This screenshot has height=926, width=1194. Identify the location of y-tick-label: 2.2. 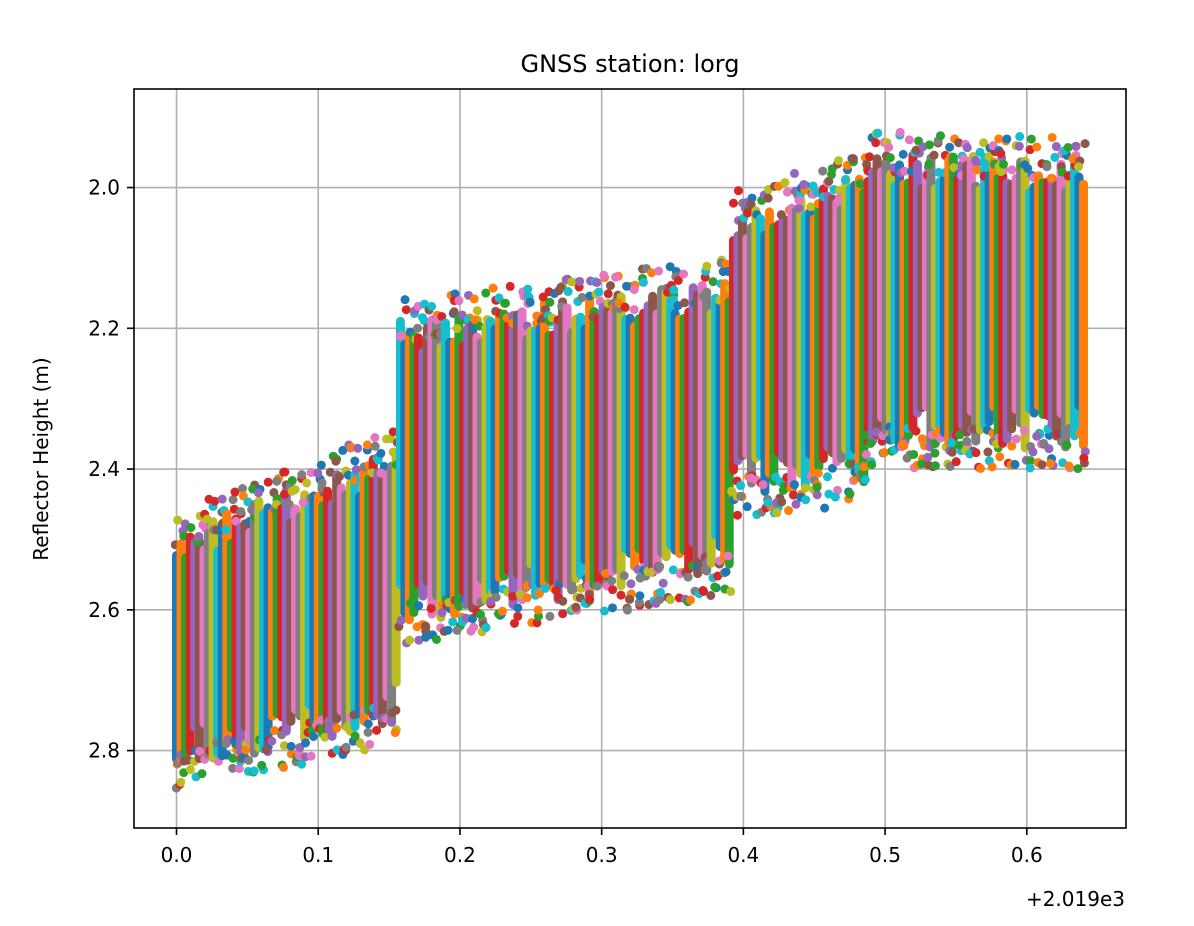
(104, 328).